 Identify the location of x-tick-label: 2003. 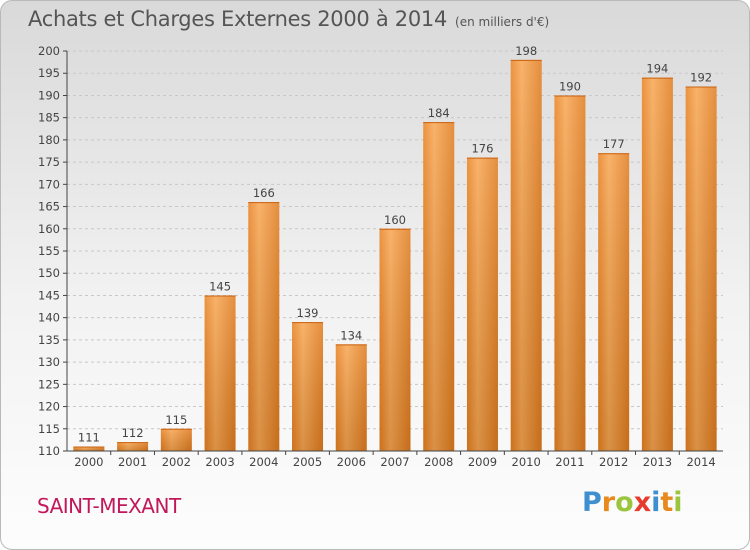
(219, 462).